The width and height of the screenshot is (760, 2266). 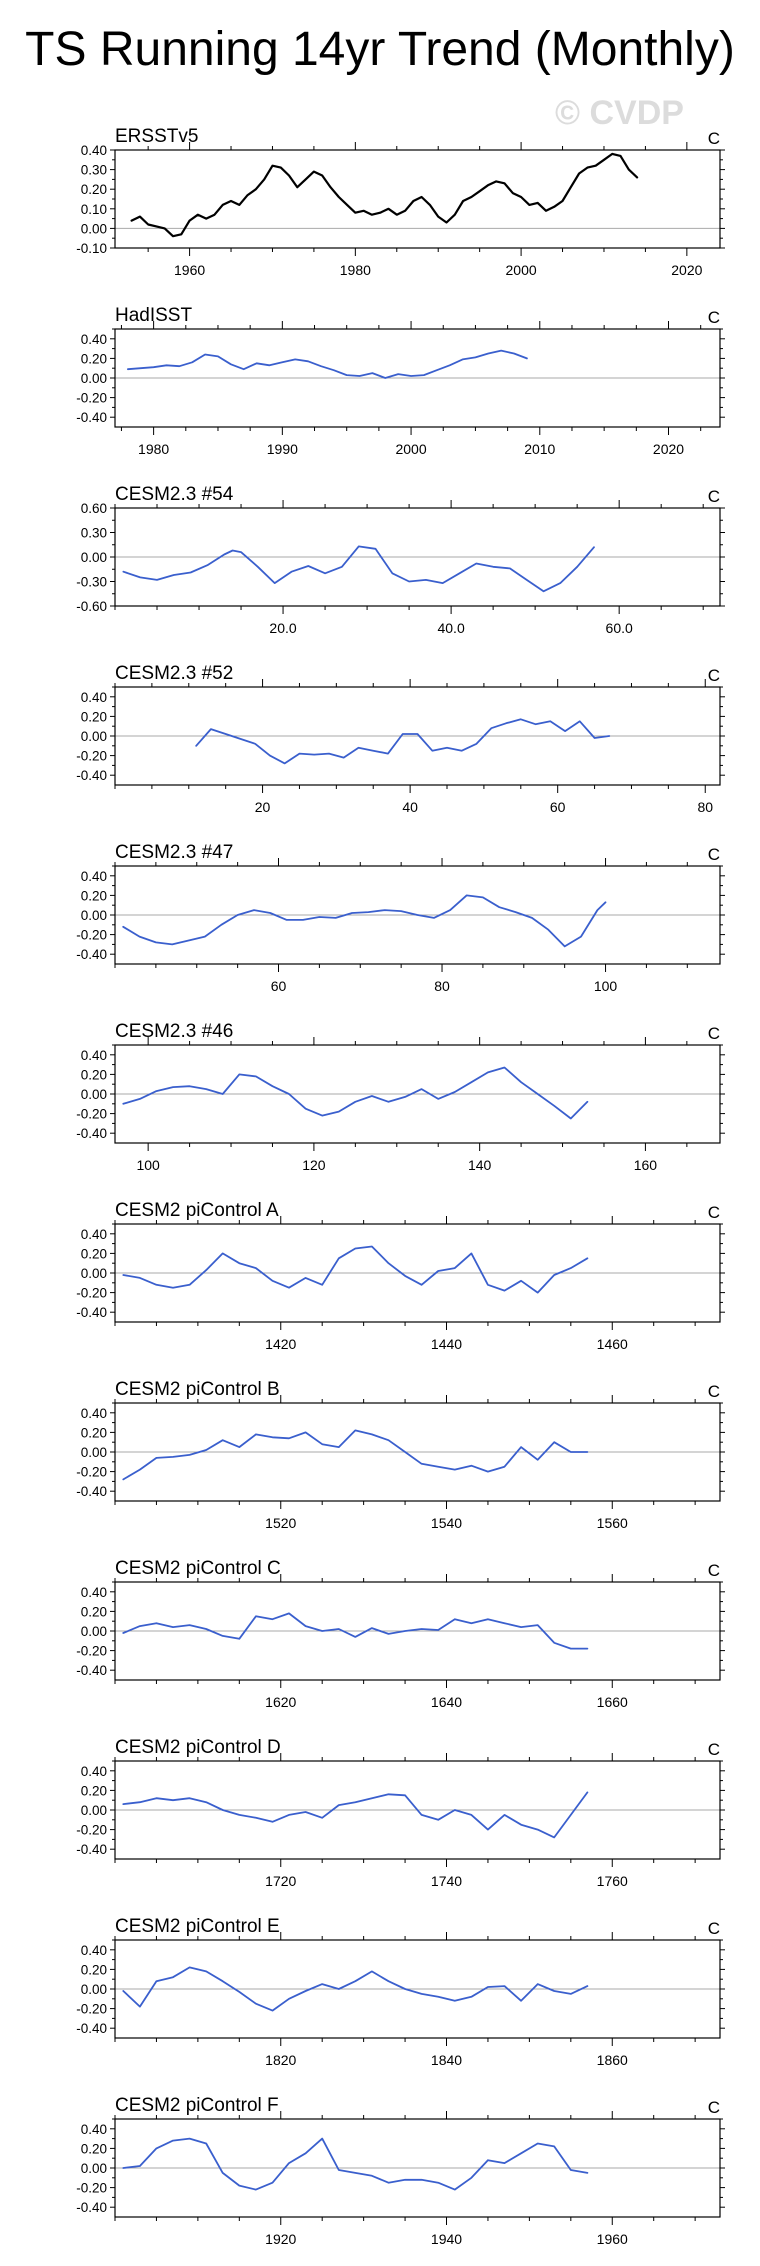 I want to click on x-tick-label: 1980, so click(x=153, y=449).